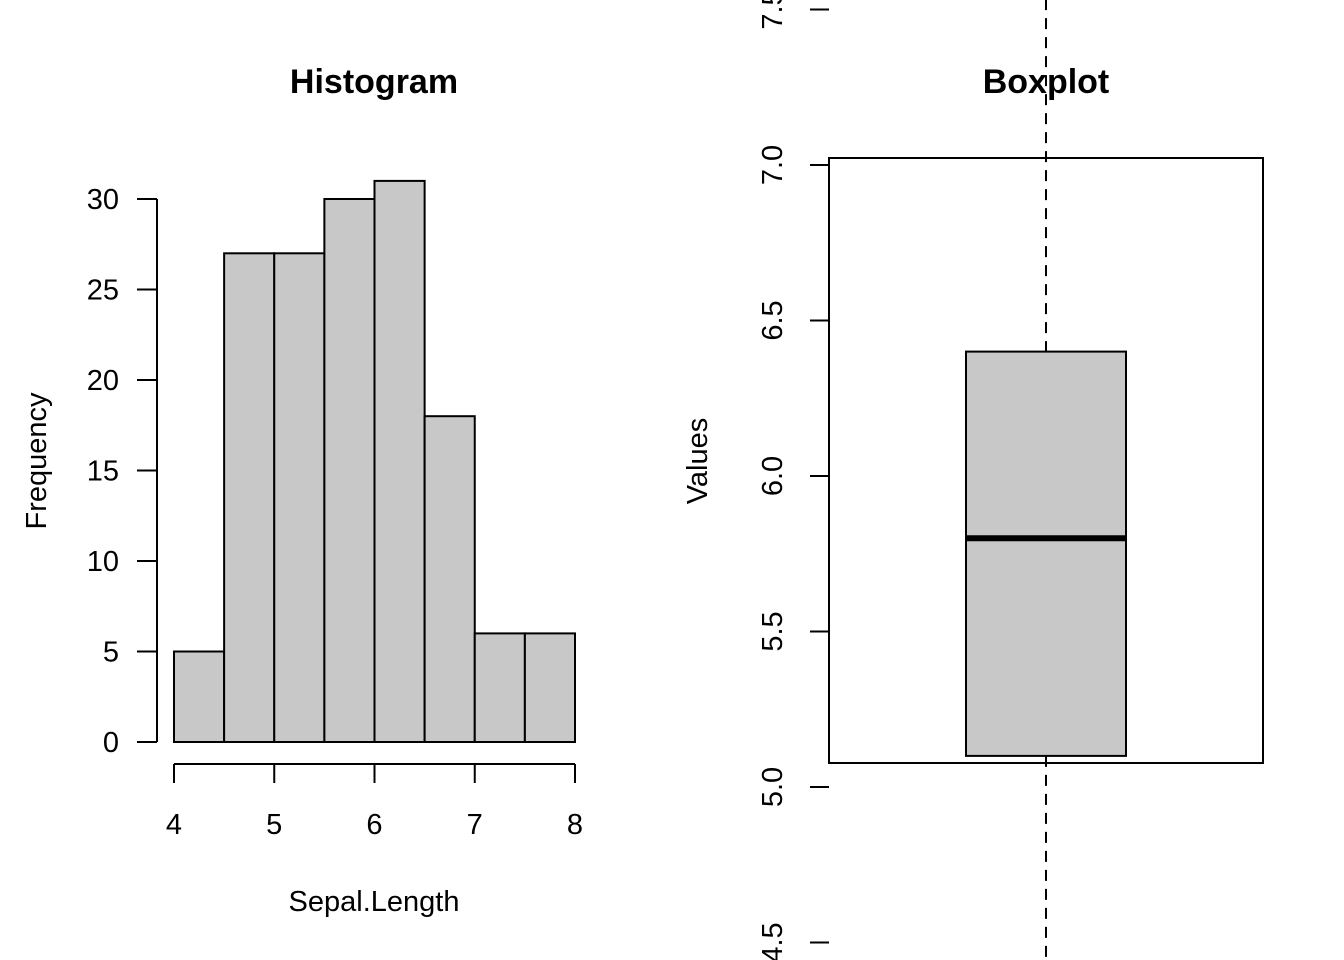  I want to click on histogram-x-tick-label: 4, so click(174, 825).